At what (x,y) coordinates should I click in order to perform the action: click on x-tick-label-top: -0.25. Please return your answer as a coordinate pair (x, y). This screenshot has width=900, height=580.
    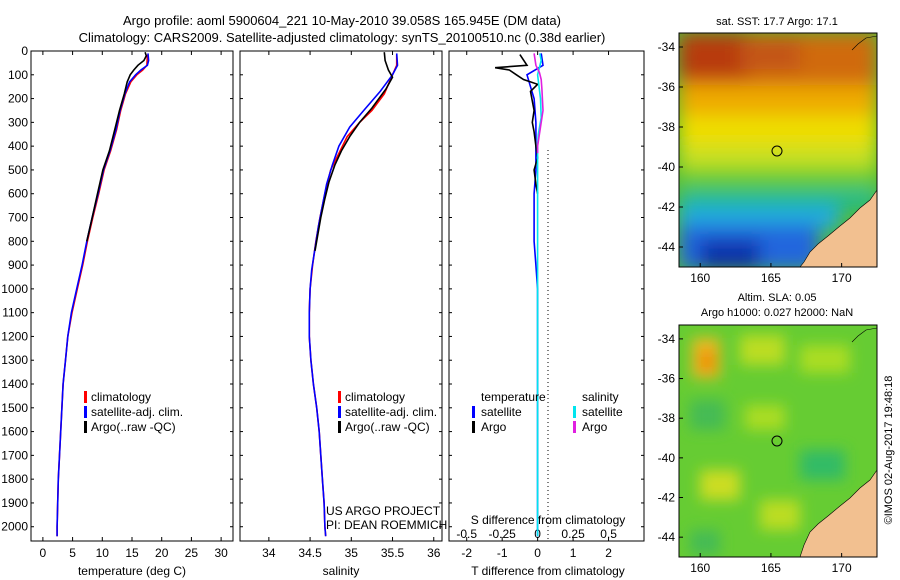
    Looking at the image, I should click on (503, 534).